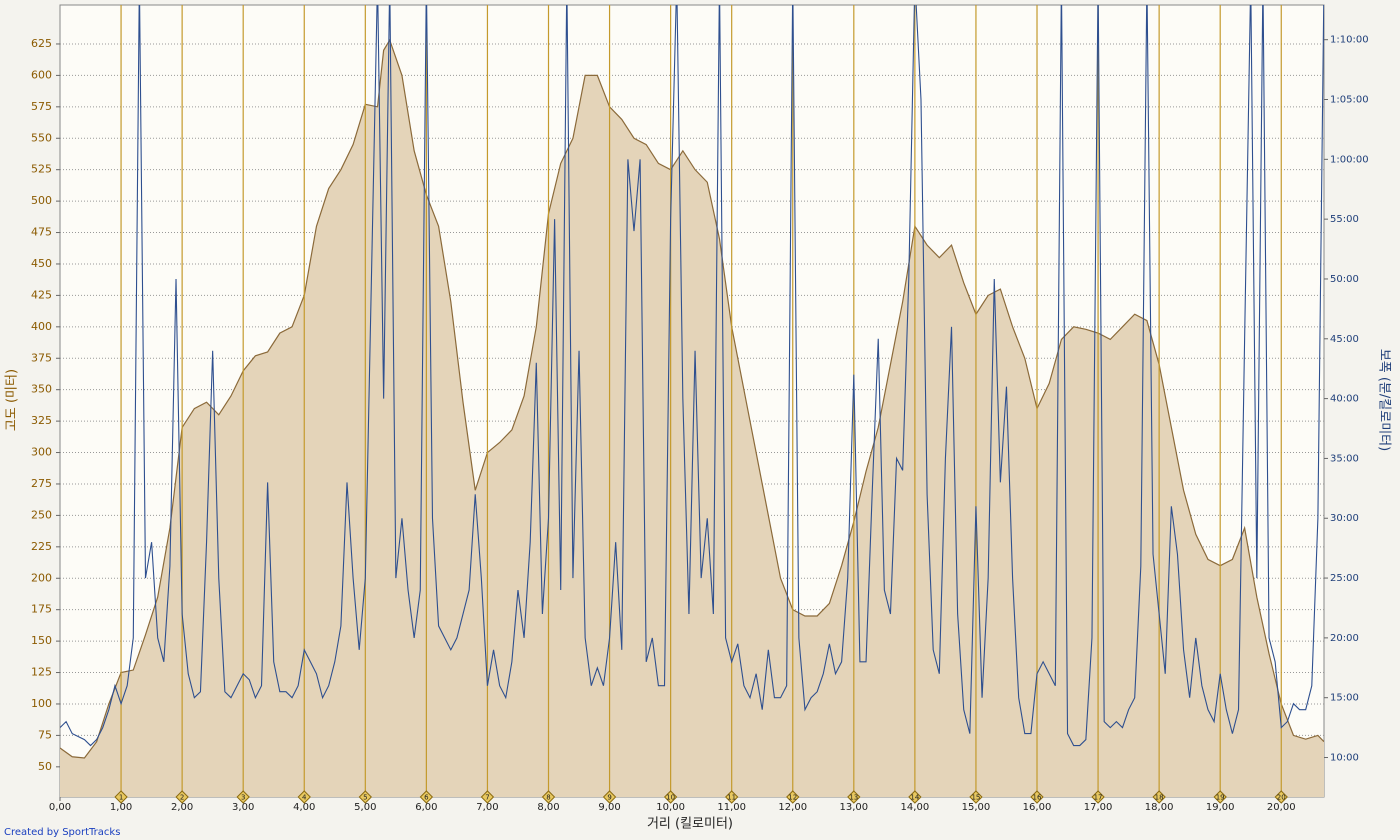  What do you see at coordinates (41, 169) in the screenshot?
I see `y-tick-label: 525` at bounding box center [41, 169].